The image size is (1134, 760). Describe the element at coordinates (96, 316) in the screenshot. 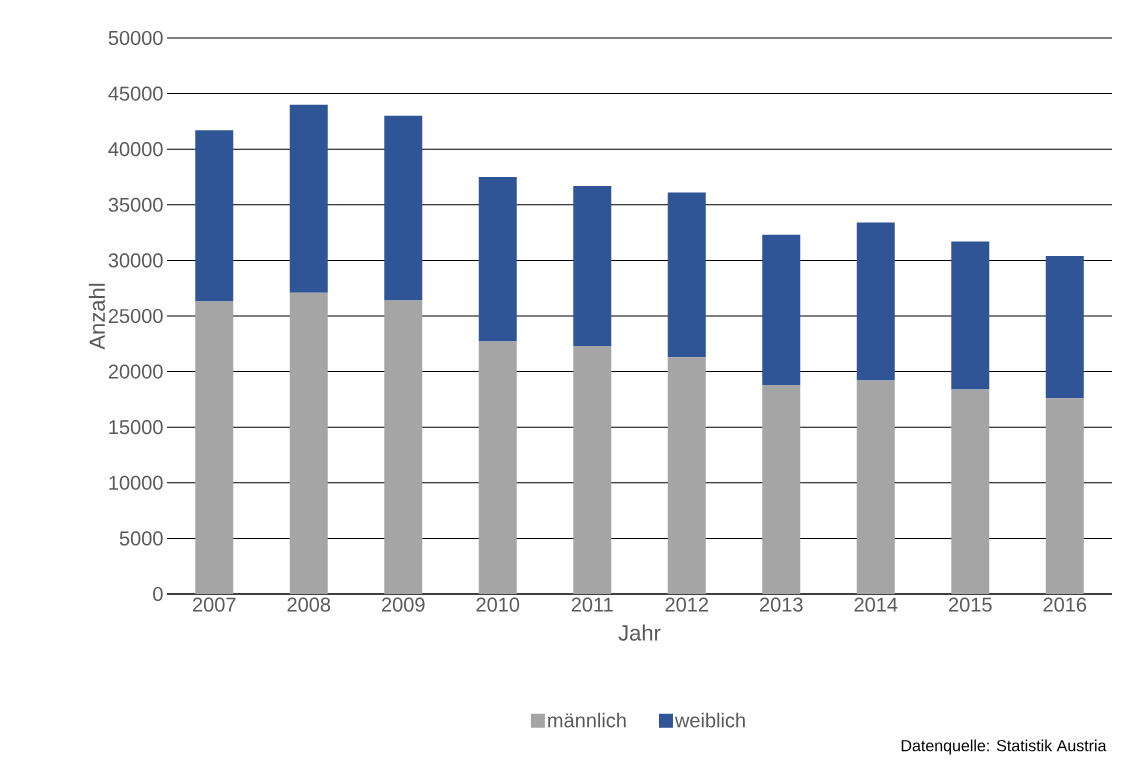

I see `y-axis-title: Anzahl` at that location.